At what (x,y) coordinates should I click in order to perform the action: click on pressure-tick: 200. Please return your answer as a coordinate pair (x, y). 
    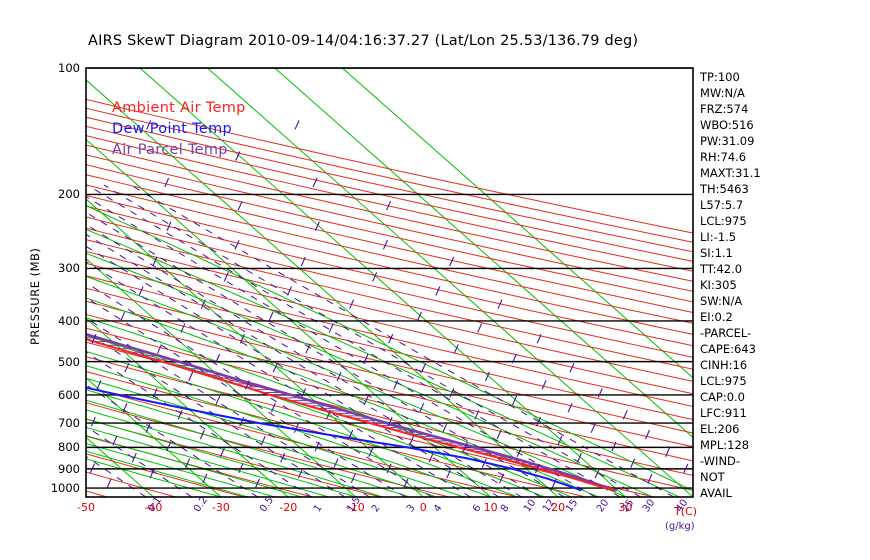
    Looking at the image, I should click on (69, 194).